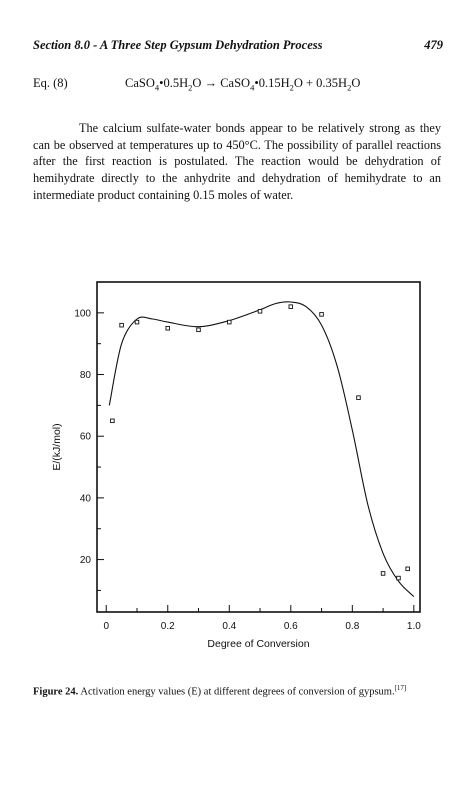 This screenshot has height=800, width=473. Describe the element at coordinates (211, 83) in the screenshot. I see `reaction-arrow: →` at that location.